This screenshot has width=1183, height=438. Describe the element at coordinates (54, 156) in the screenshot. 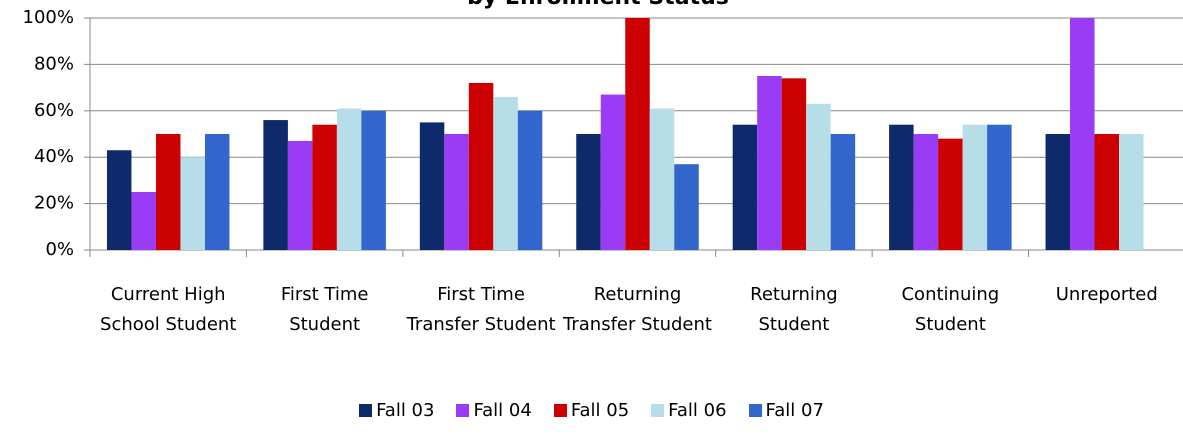

I see `y-tick-label: 40%` at that location.